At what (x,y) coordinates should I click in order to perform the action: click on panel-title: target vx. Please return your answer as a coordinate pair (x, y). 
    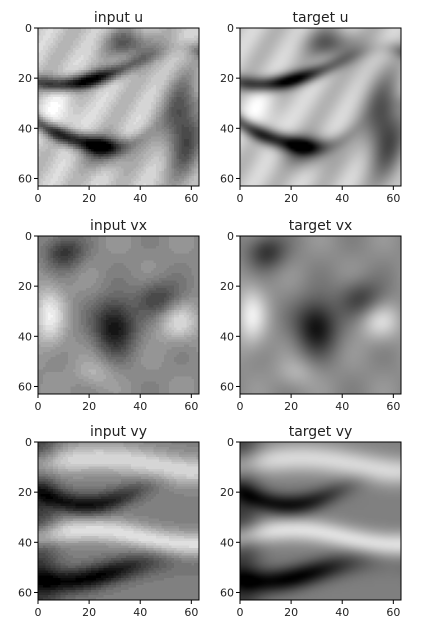
    Looking at the image, I should click on (321, 226).